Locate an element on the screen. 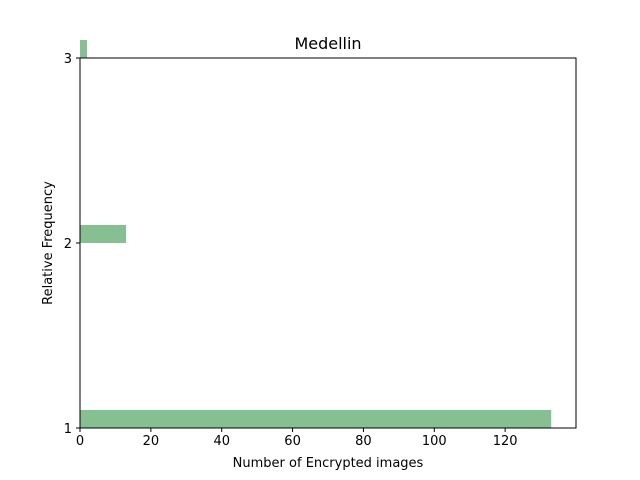 This screenshot has height=480, width=640. x-axis-label: Number of Encrypted images is located at coordinates (328, 463).